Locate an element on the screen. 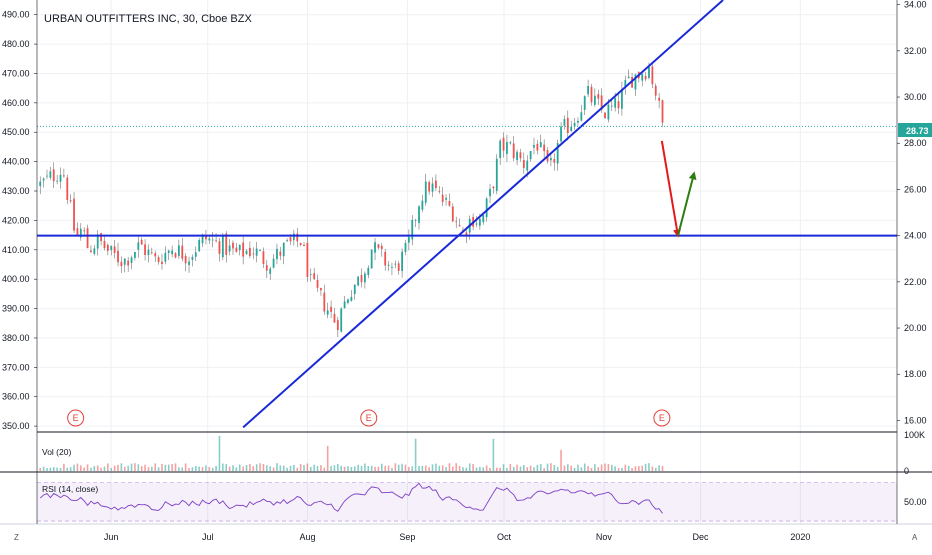 The image size is (932, 555). projection-arrow is located at coordinates (687, 203).